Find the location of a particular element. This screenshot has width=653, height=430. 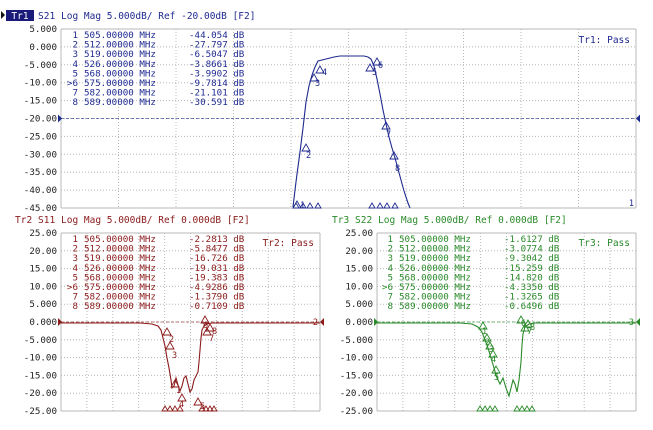

marker-row: 1 505.00000 MHz -44.054 dB is located at coordinates (158, 35).